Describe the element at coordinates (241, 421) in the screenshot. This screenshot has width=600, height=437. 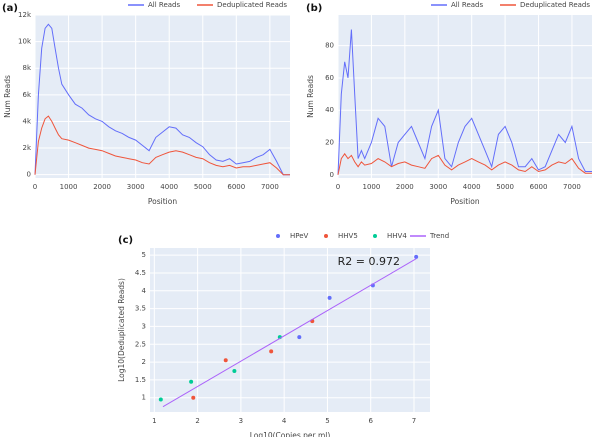
I see `x-tick-label: 3` at that location.